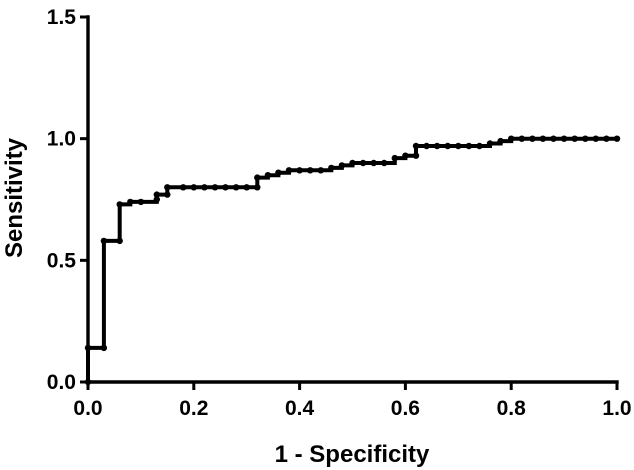 This screenshot has height=470, width=634. Describe the element at coordinates (193, 408) in the screenshot. I see `x-tick-label: 0.2` at that location.